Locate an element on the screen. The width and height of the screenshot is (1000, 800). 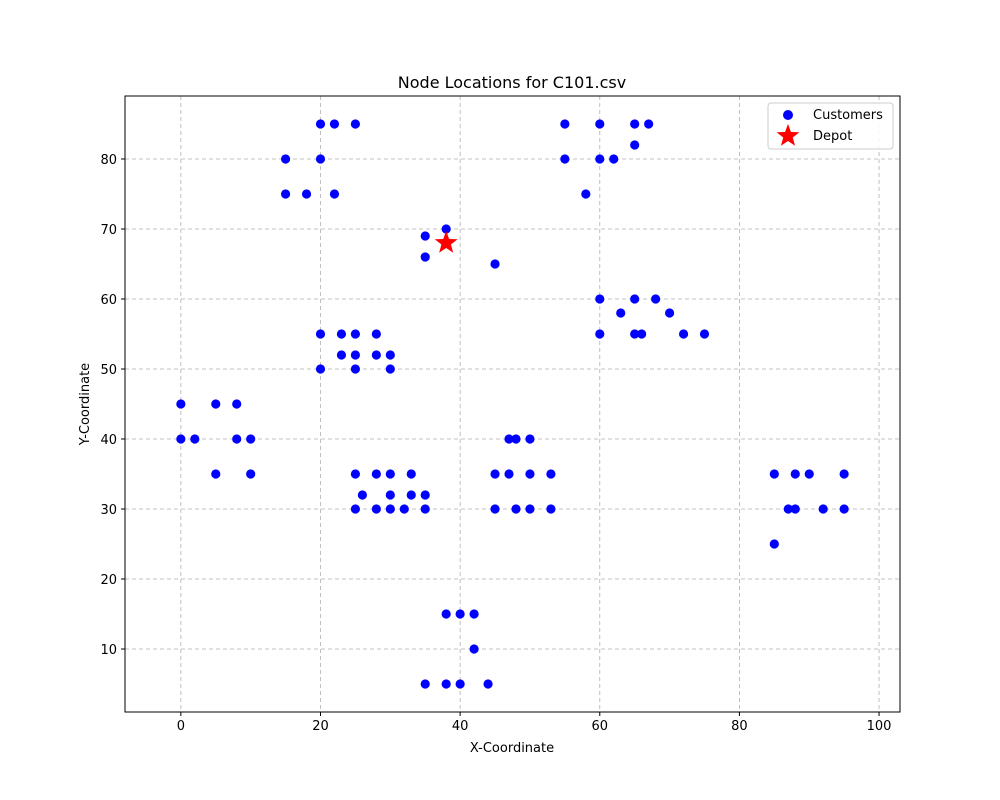
y-tick-label: 30 is located at coordinates (108, 510).